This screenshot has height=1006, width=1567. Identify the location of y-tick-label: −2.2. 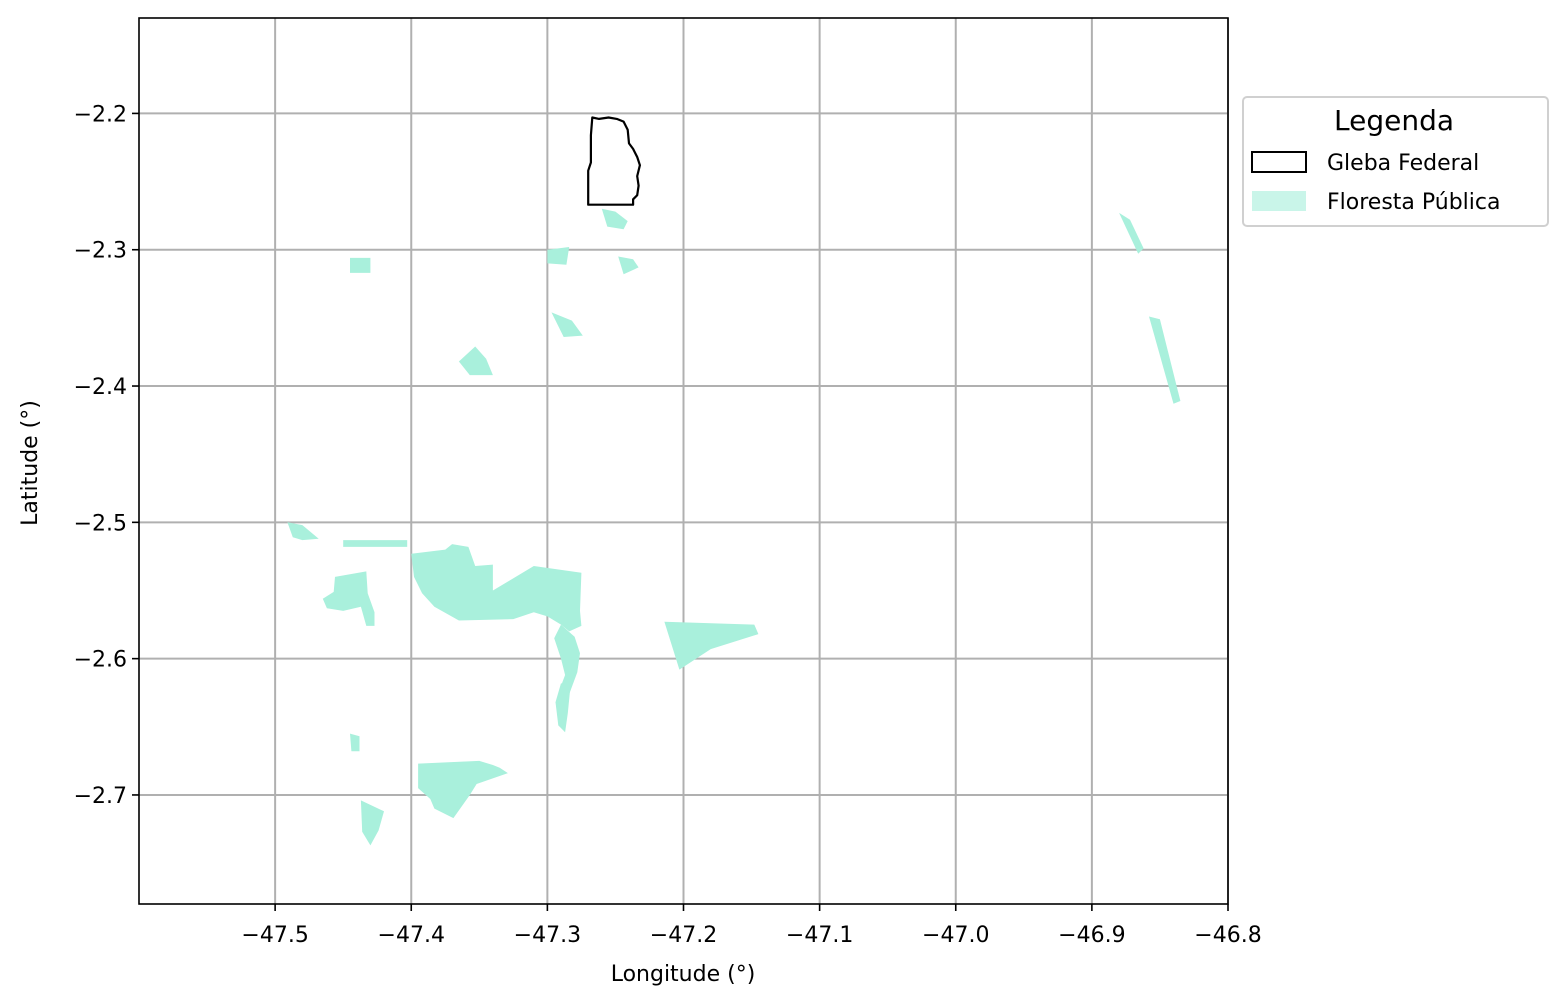
(100, 114).